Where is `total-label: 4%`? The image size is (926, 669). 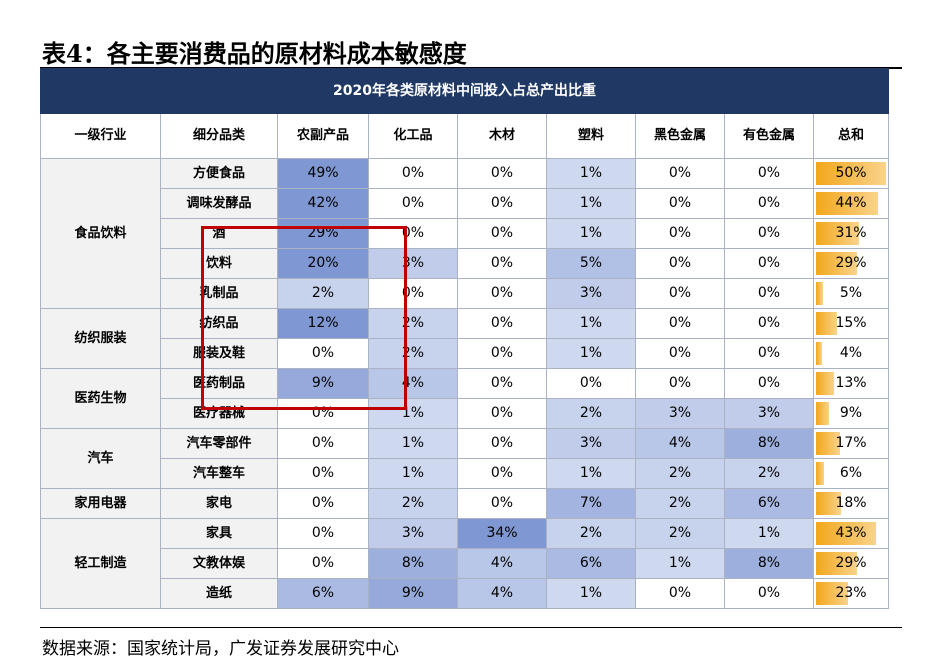 total-label: 4% is located at coordinates (851, 353).